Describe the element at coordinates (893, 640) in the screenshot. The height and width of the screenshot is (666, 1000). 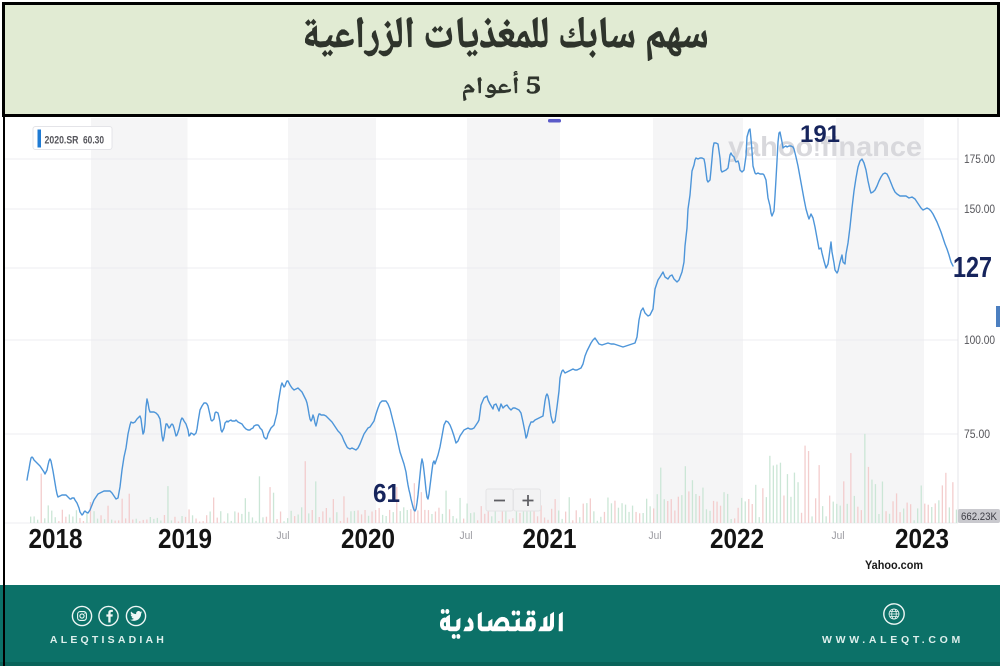
I see `svg-text: WWW.ALEQT.COM` at that location.